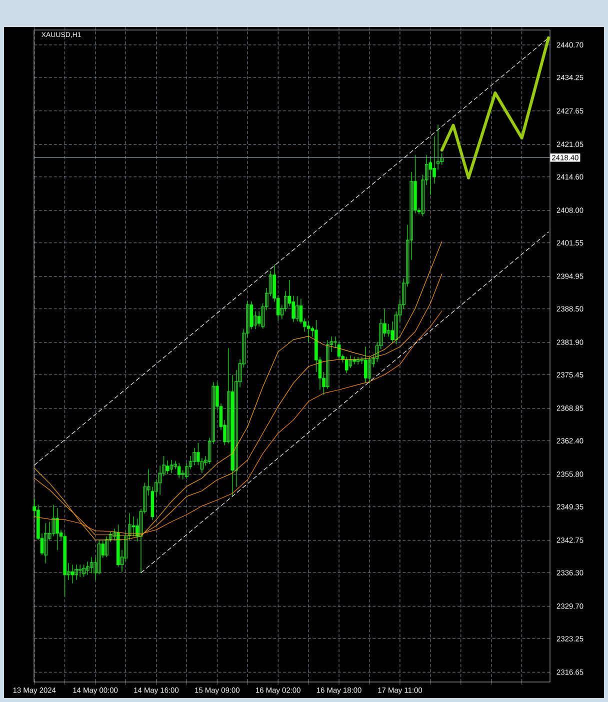  Describe the element at coordinates (495, 108) in the screenshot. I see `line-series` at that location.